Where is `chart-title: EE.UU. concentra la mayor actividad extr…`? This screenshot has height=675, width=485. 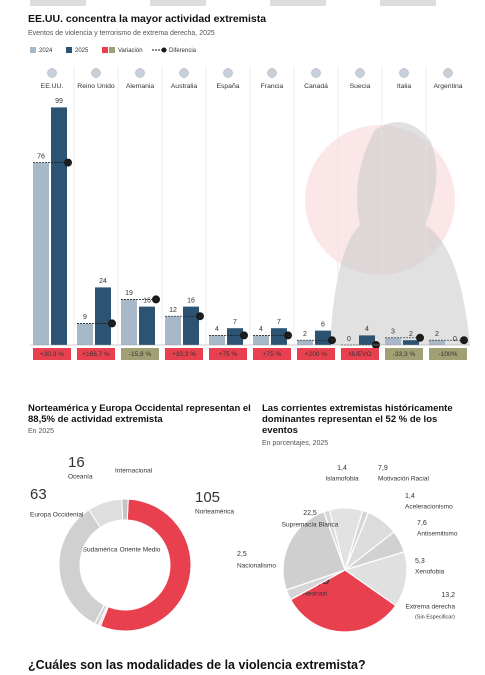
chart-title: EE.UU. concentra la mayor actividad extr… is located at coordinates (147, 19).